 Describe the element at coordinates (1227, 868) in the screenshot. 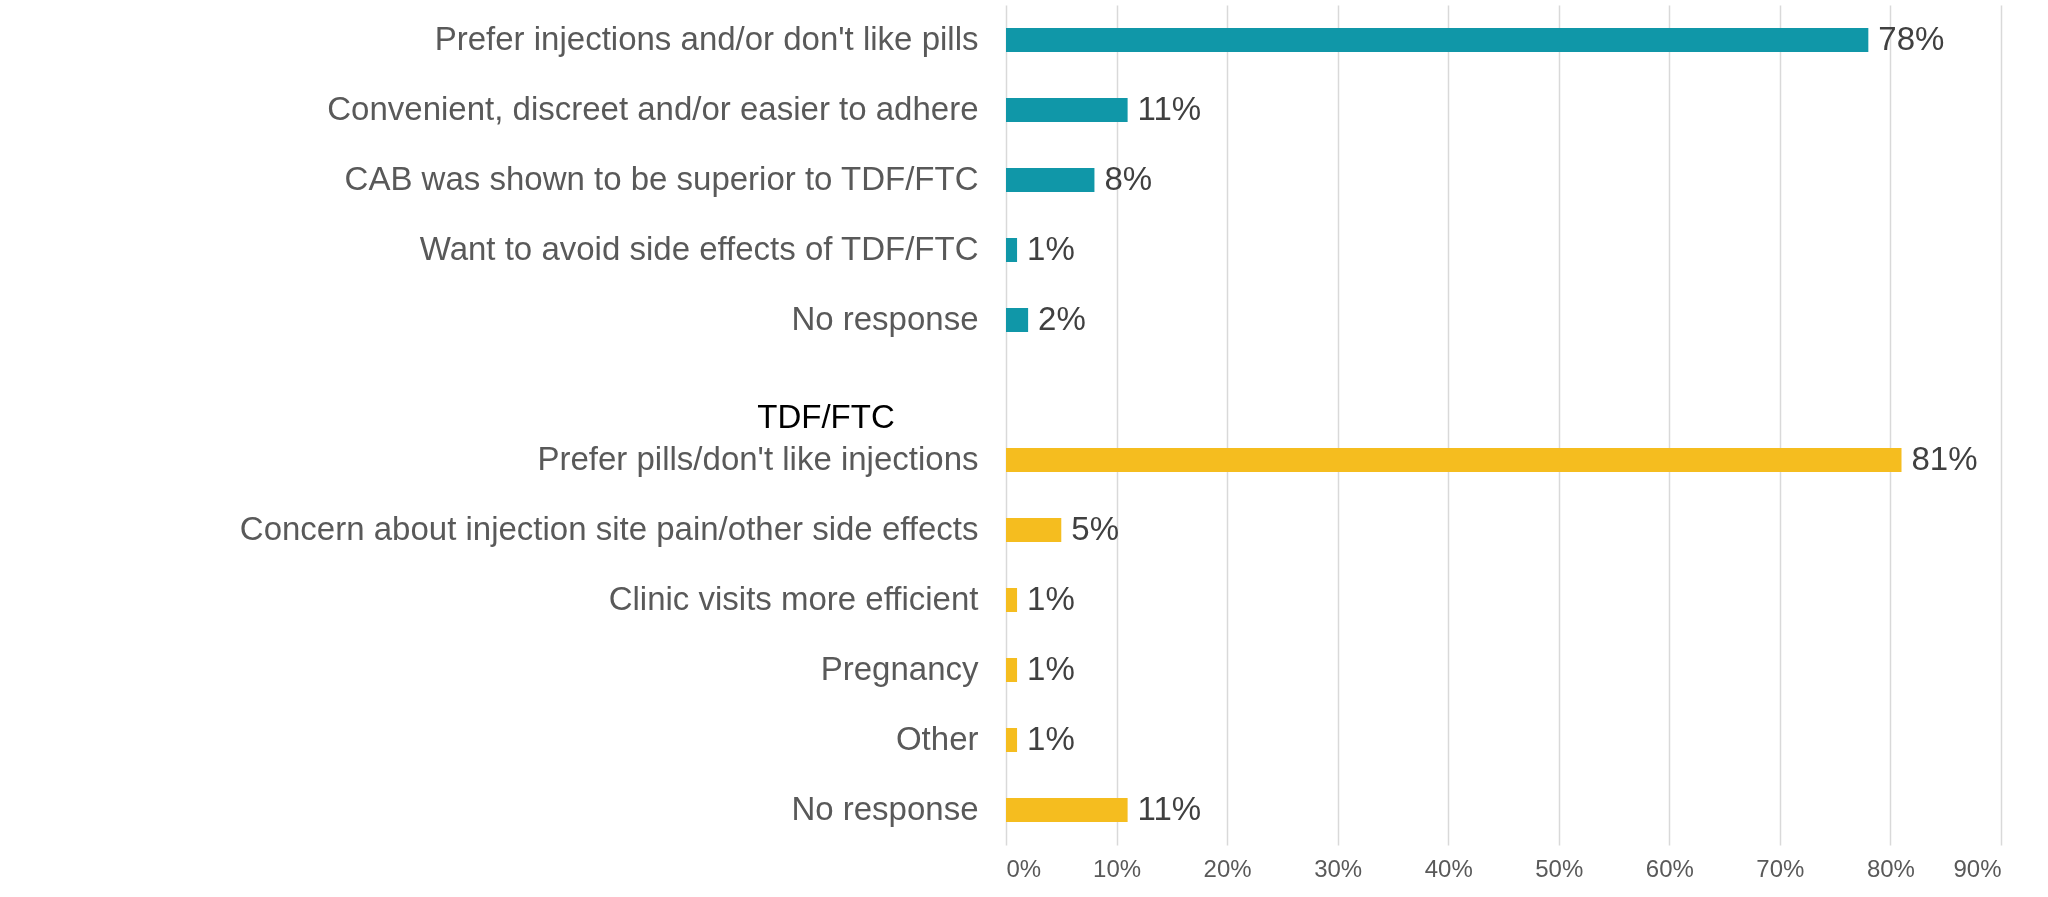

I see `x-tick-label: 20%` at that location.